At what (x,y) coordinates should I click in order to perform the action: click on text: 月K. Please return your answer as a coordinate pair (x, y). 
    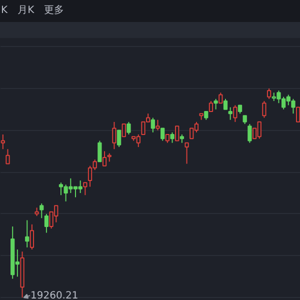
    Looking at the image, I should click on (26, 10).